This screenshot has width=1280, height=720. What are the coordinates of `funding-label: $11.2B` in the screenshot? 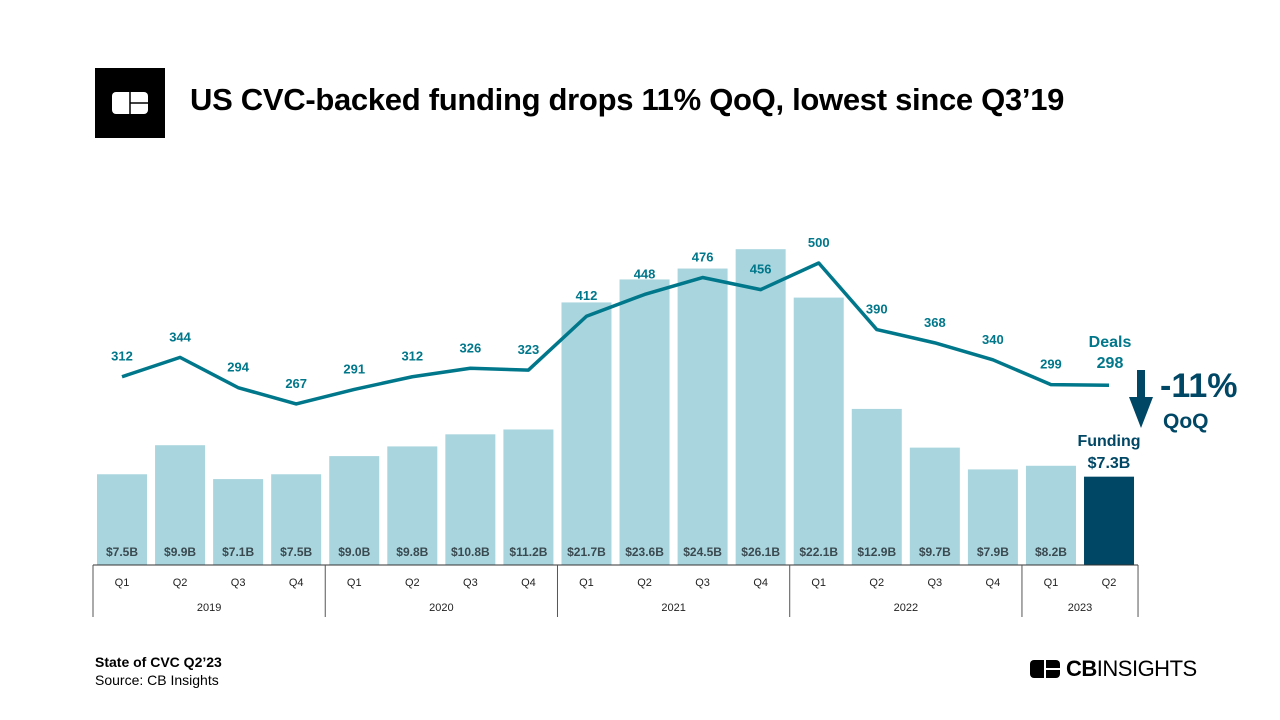 It's located at (528, 552).